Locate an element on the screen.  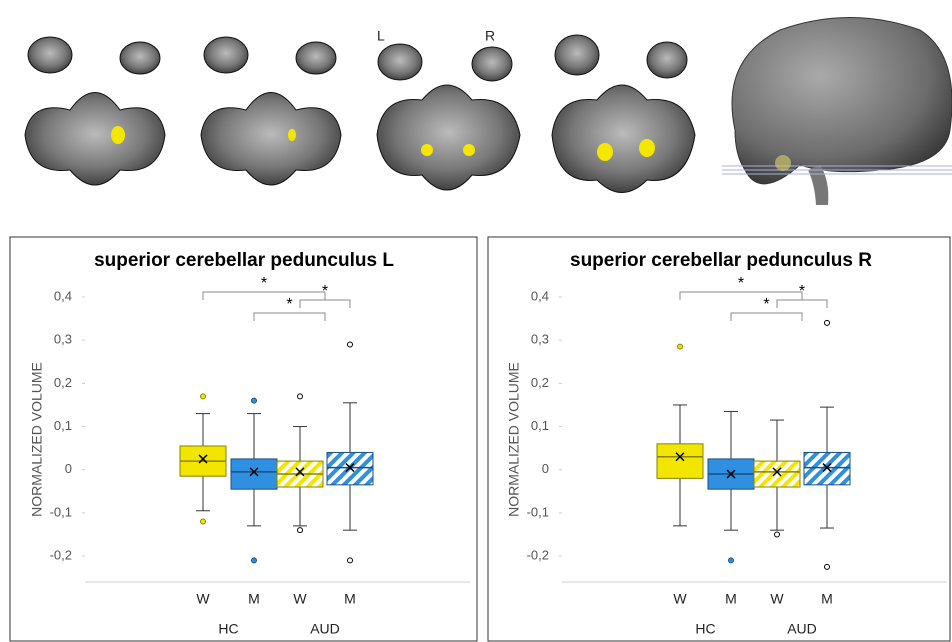
chart-title: superior cerebellar pedunculus R is located at coordinates (721, 260).